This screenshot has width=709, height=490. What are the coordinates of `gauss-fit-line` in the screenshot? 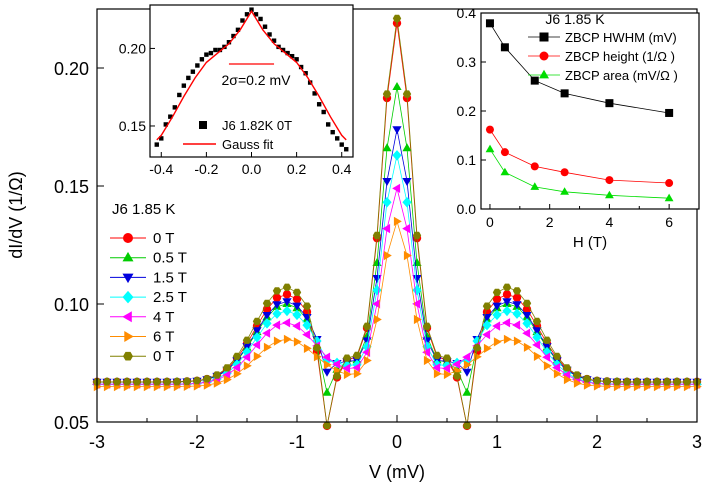 It's located at (251, 75).